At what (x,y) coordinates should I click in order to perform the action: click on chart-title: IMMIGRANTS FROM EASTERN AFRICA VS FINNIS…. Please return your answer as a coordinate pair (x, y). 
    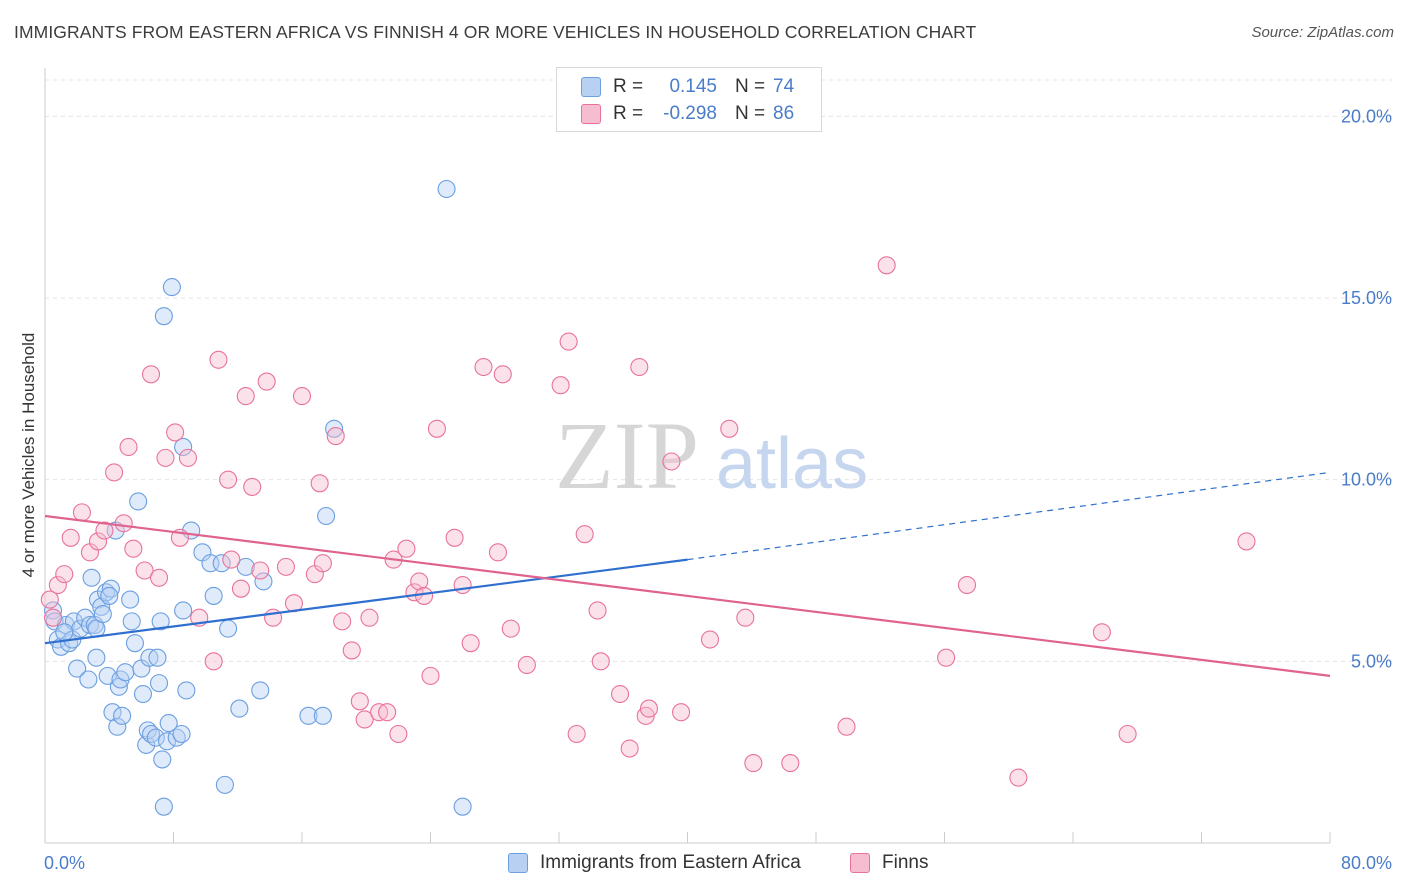
    Looking at the image, I should click on (495, 32).